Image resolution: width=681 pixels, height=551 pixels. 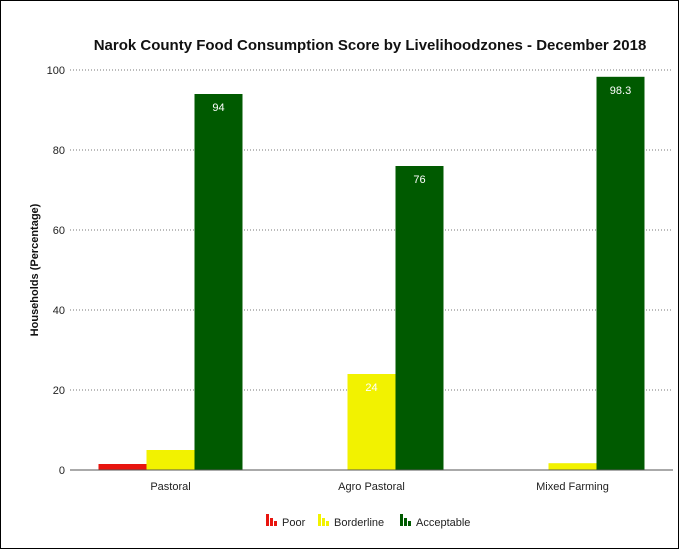 I want to click on legend-label: Poor, so click(x=294, y=523).